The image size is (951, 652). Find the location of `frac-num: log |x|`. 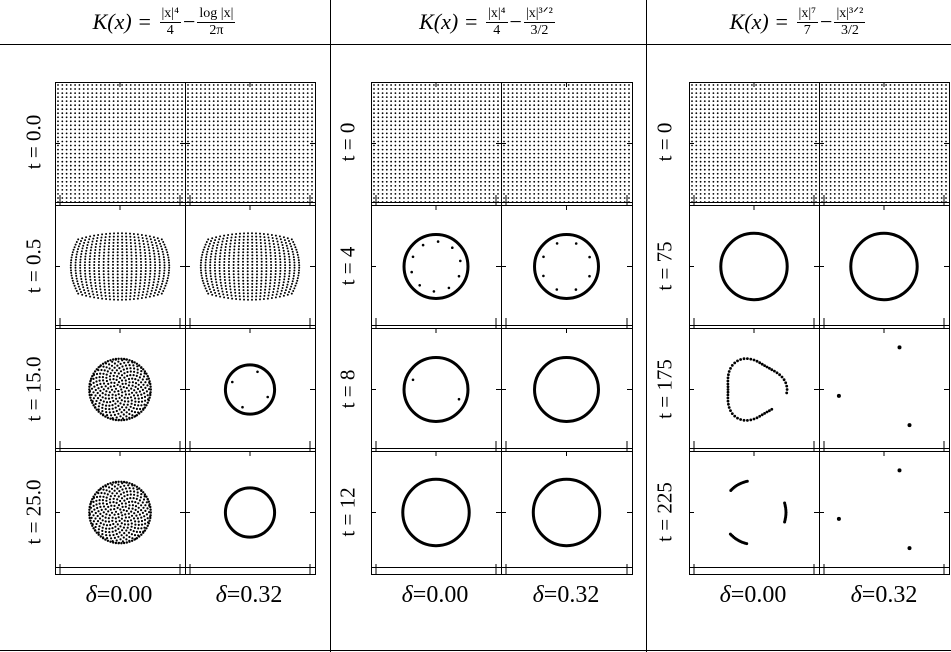

frac-num: log |x| is located at coordinates (216, 14).